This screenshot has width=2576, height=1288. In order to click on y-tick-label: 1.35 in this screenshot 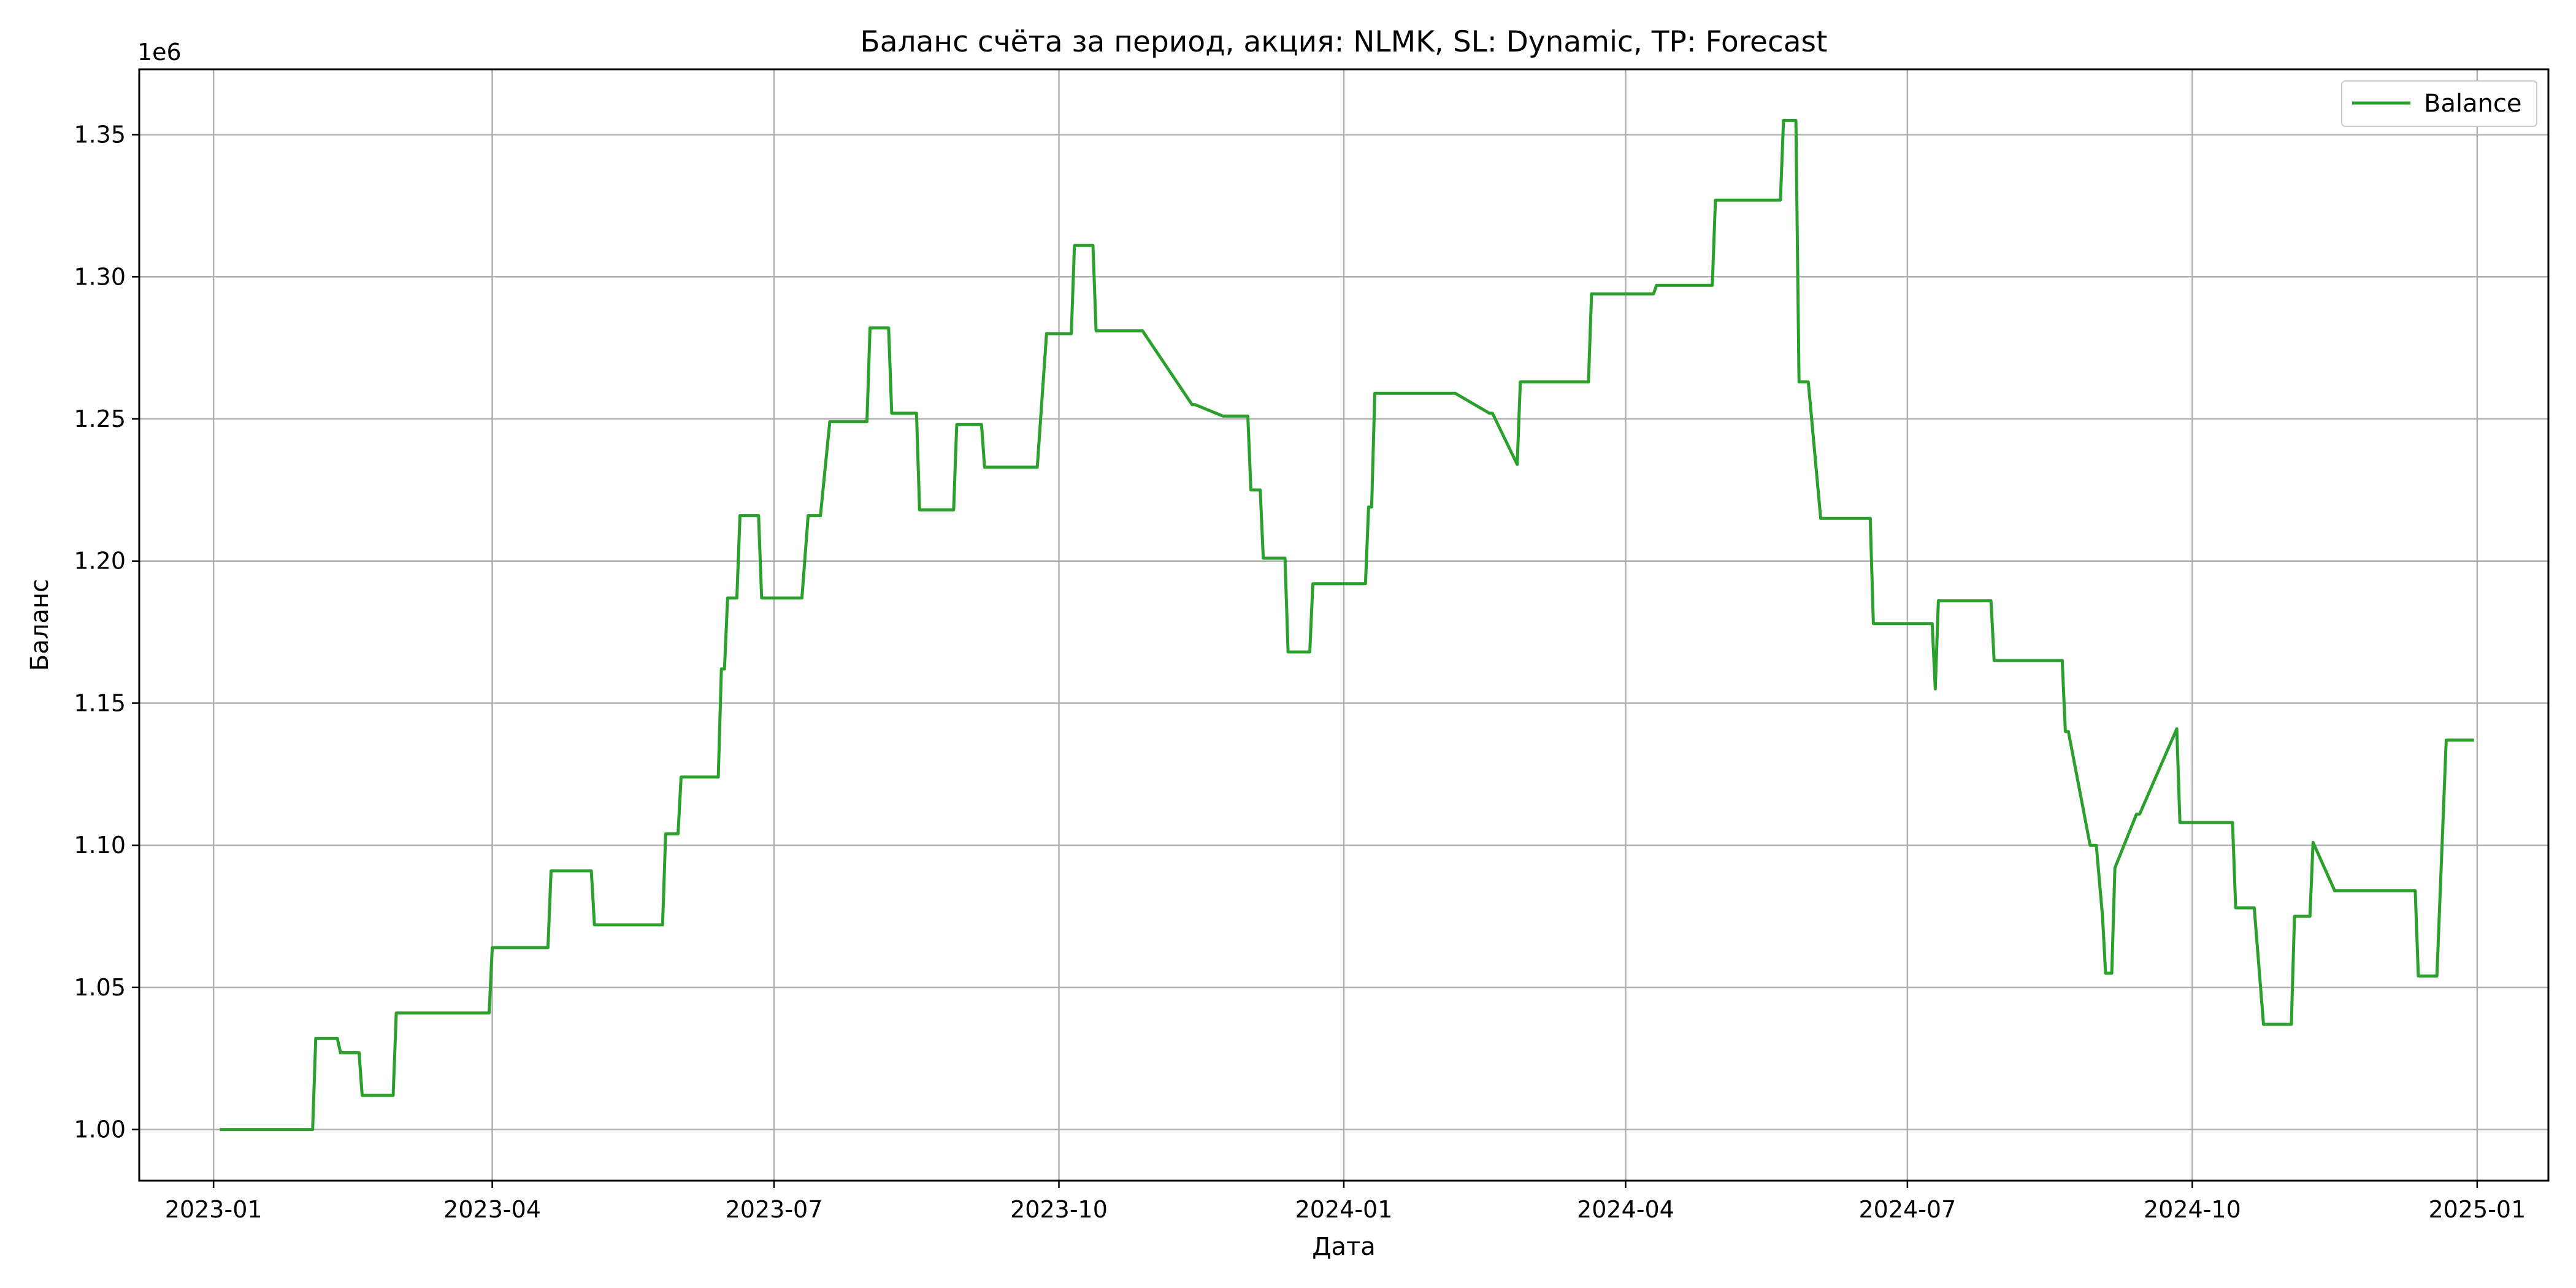, I will do `click(100, 134)`.